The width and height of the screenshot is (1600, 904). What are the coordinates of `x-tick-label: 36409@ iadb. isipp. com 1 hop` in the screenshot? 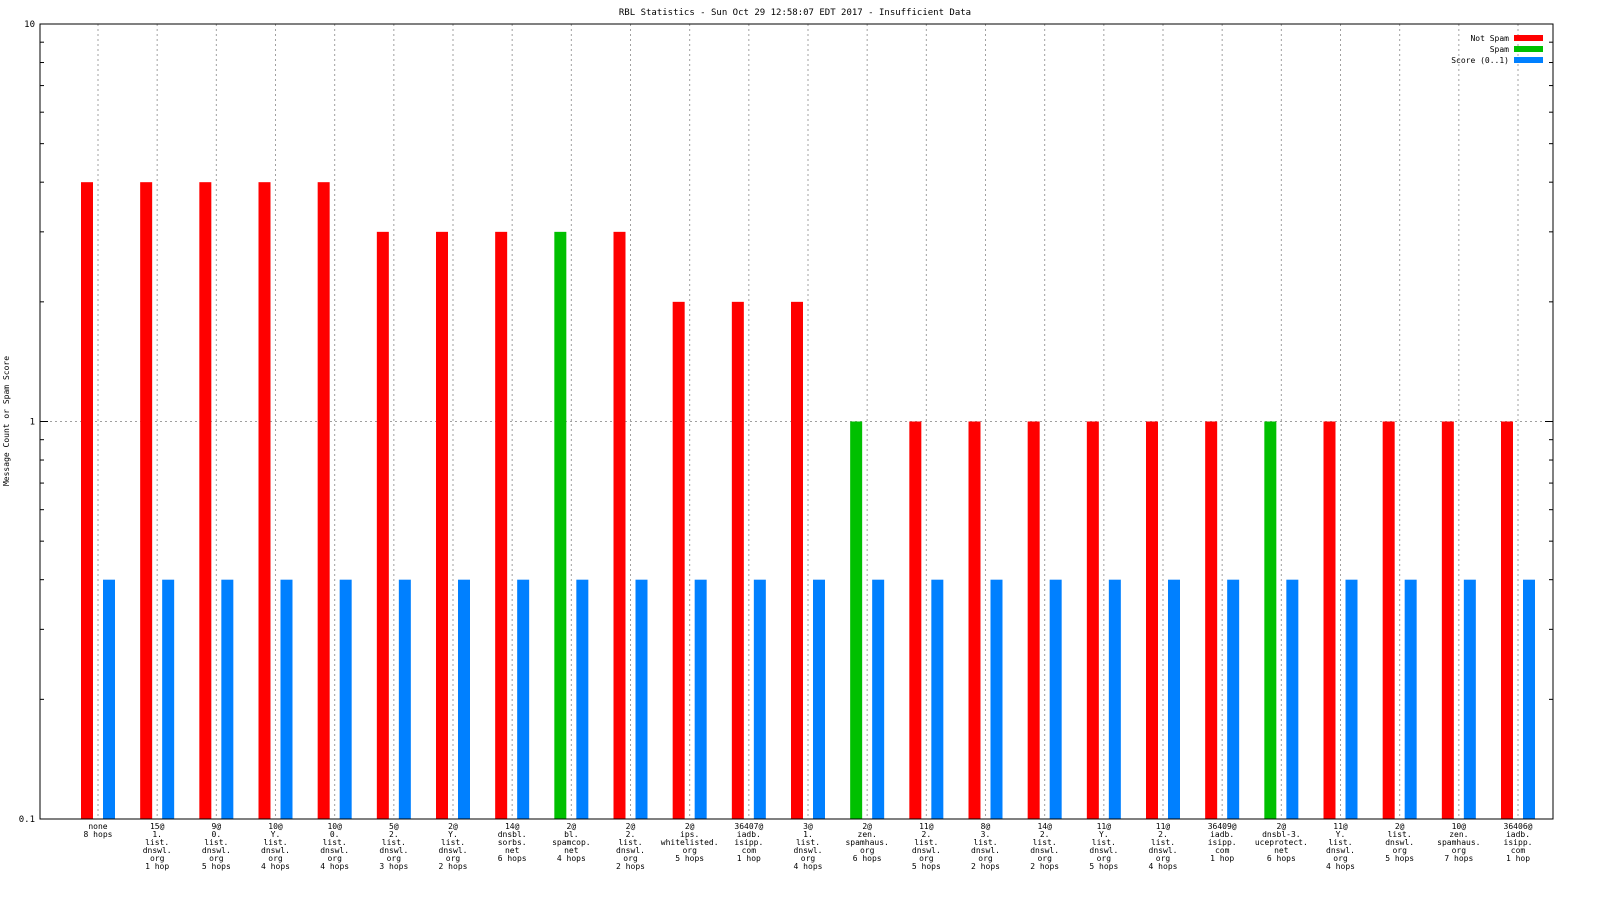 It's located at (1222, 842).